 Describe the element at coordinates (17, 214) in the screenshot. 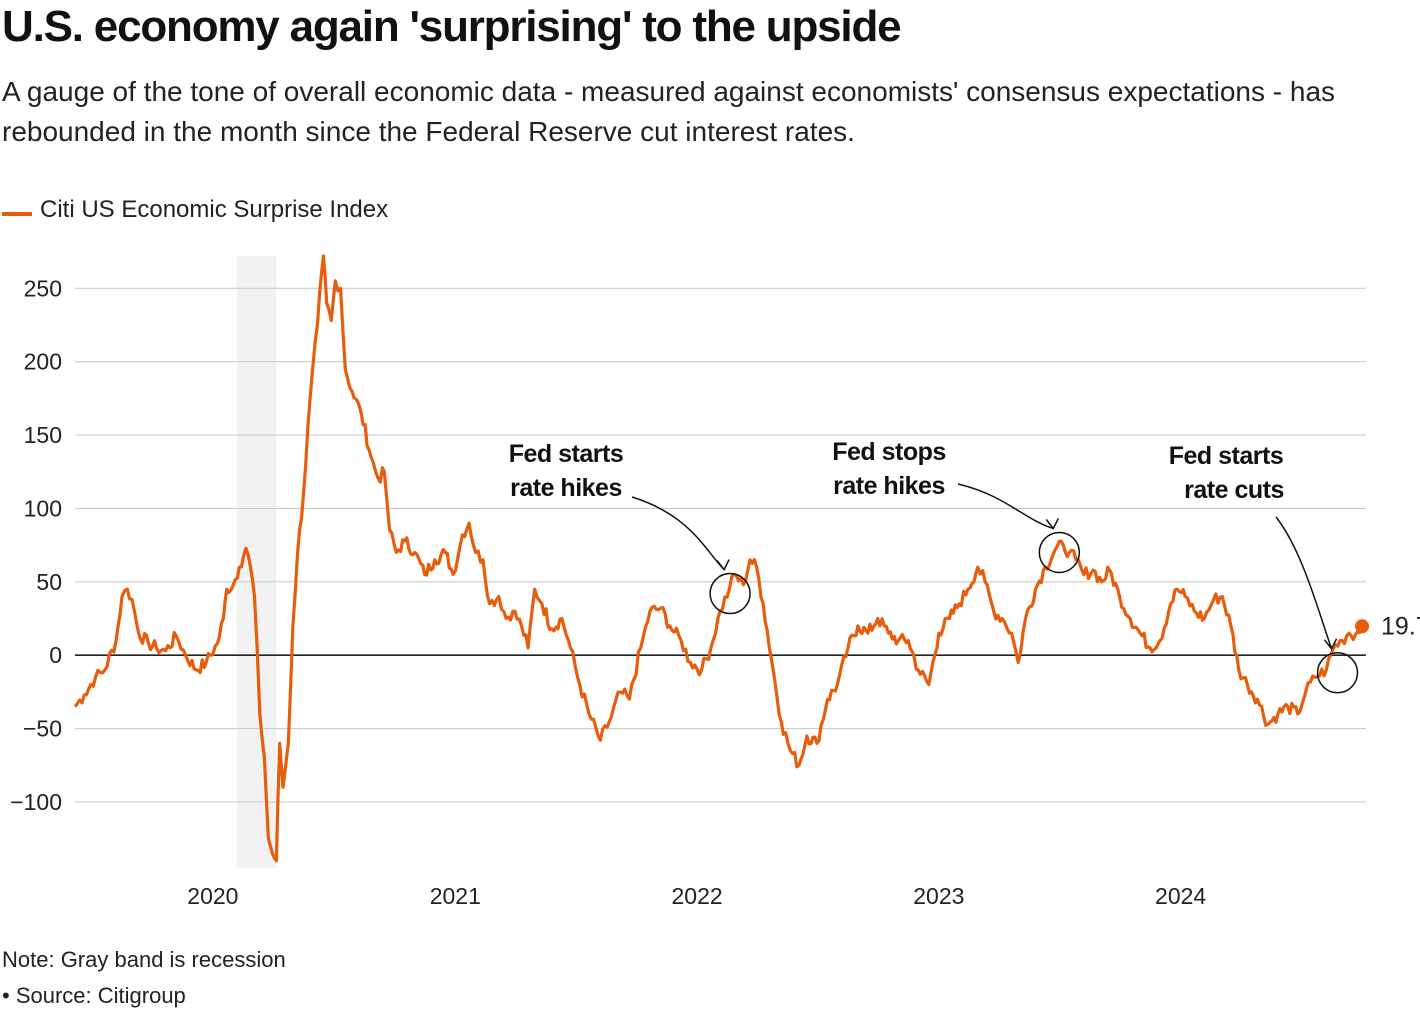

I see `legend-swatch` at that location.